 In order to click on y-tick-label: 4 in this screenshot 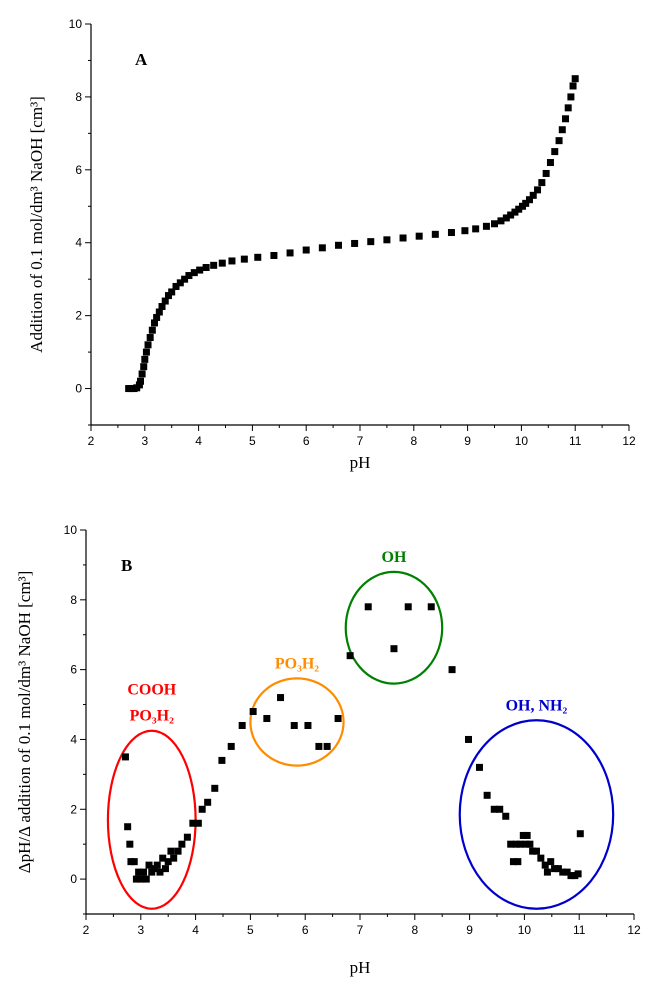, I will do `click(78, 243)`.